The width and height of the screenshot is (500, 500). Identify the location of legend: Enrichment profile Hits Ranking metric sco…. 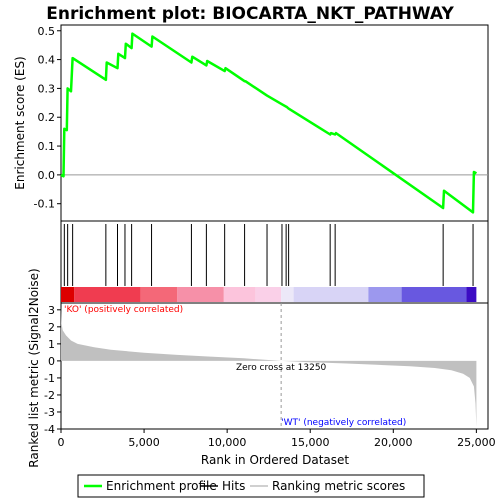
(244, 486).